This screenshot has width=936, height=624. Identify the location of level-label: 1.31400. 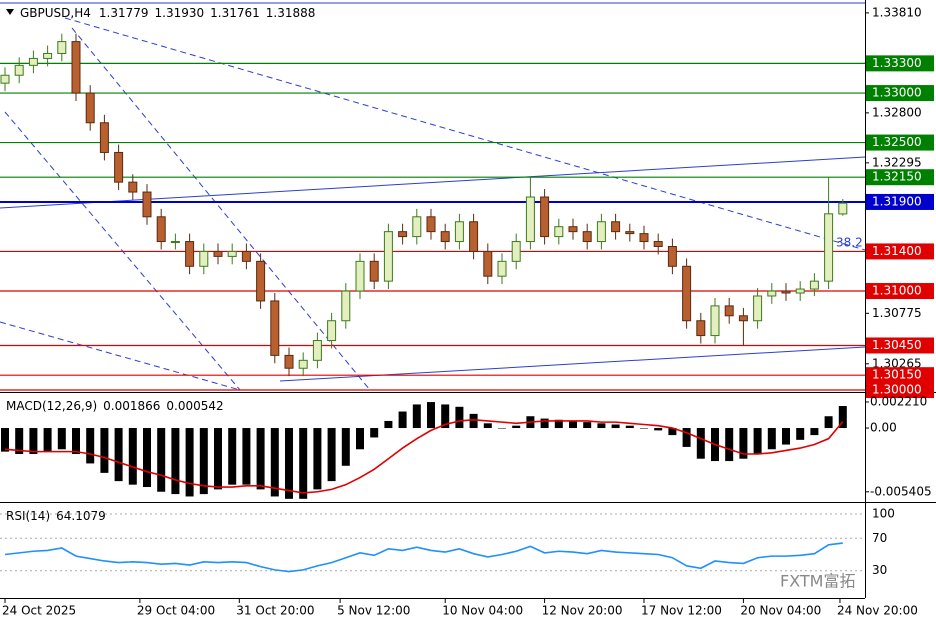
(897, 251).